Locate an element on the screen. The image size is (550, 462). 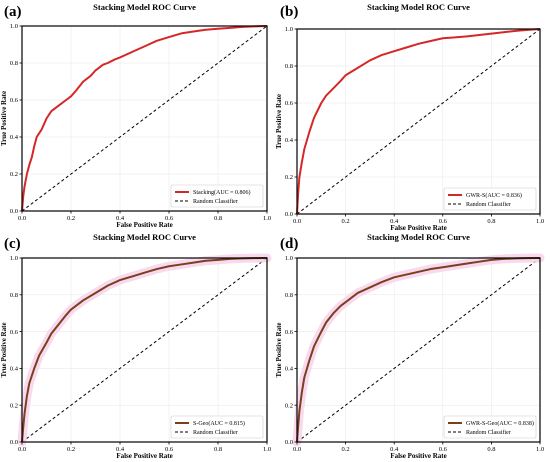
legend: GWR-S-Geo(AUC = 0.838) Random Classifier is located at coordinates (490, 427).